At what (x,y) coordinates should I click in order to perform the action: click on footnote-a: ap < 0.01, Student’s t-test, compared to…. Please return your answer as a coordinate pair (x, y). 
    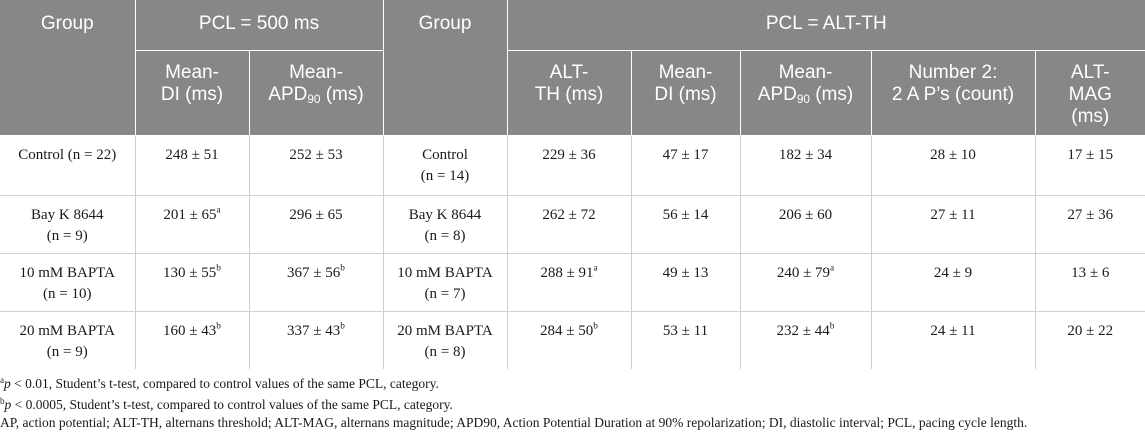
    Looking at the image, I should click on (219, 383).